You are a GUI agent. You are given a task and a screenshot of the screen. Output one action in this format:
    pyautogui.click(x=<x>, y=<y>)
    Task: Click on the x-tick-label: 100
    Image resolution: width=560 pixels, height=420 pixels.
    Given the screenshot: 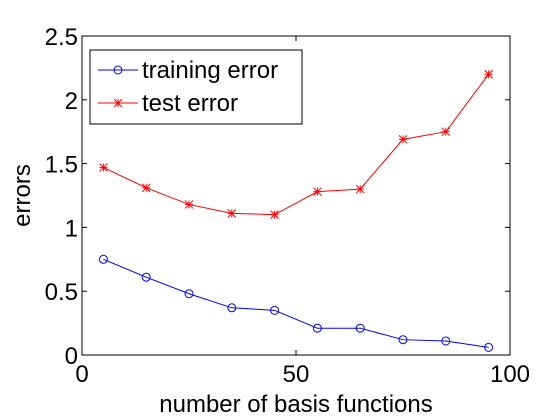 What is the action you would take?
    pyautogui.click(x=510, y=374)
    